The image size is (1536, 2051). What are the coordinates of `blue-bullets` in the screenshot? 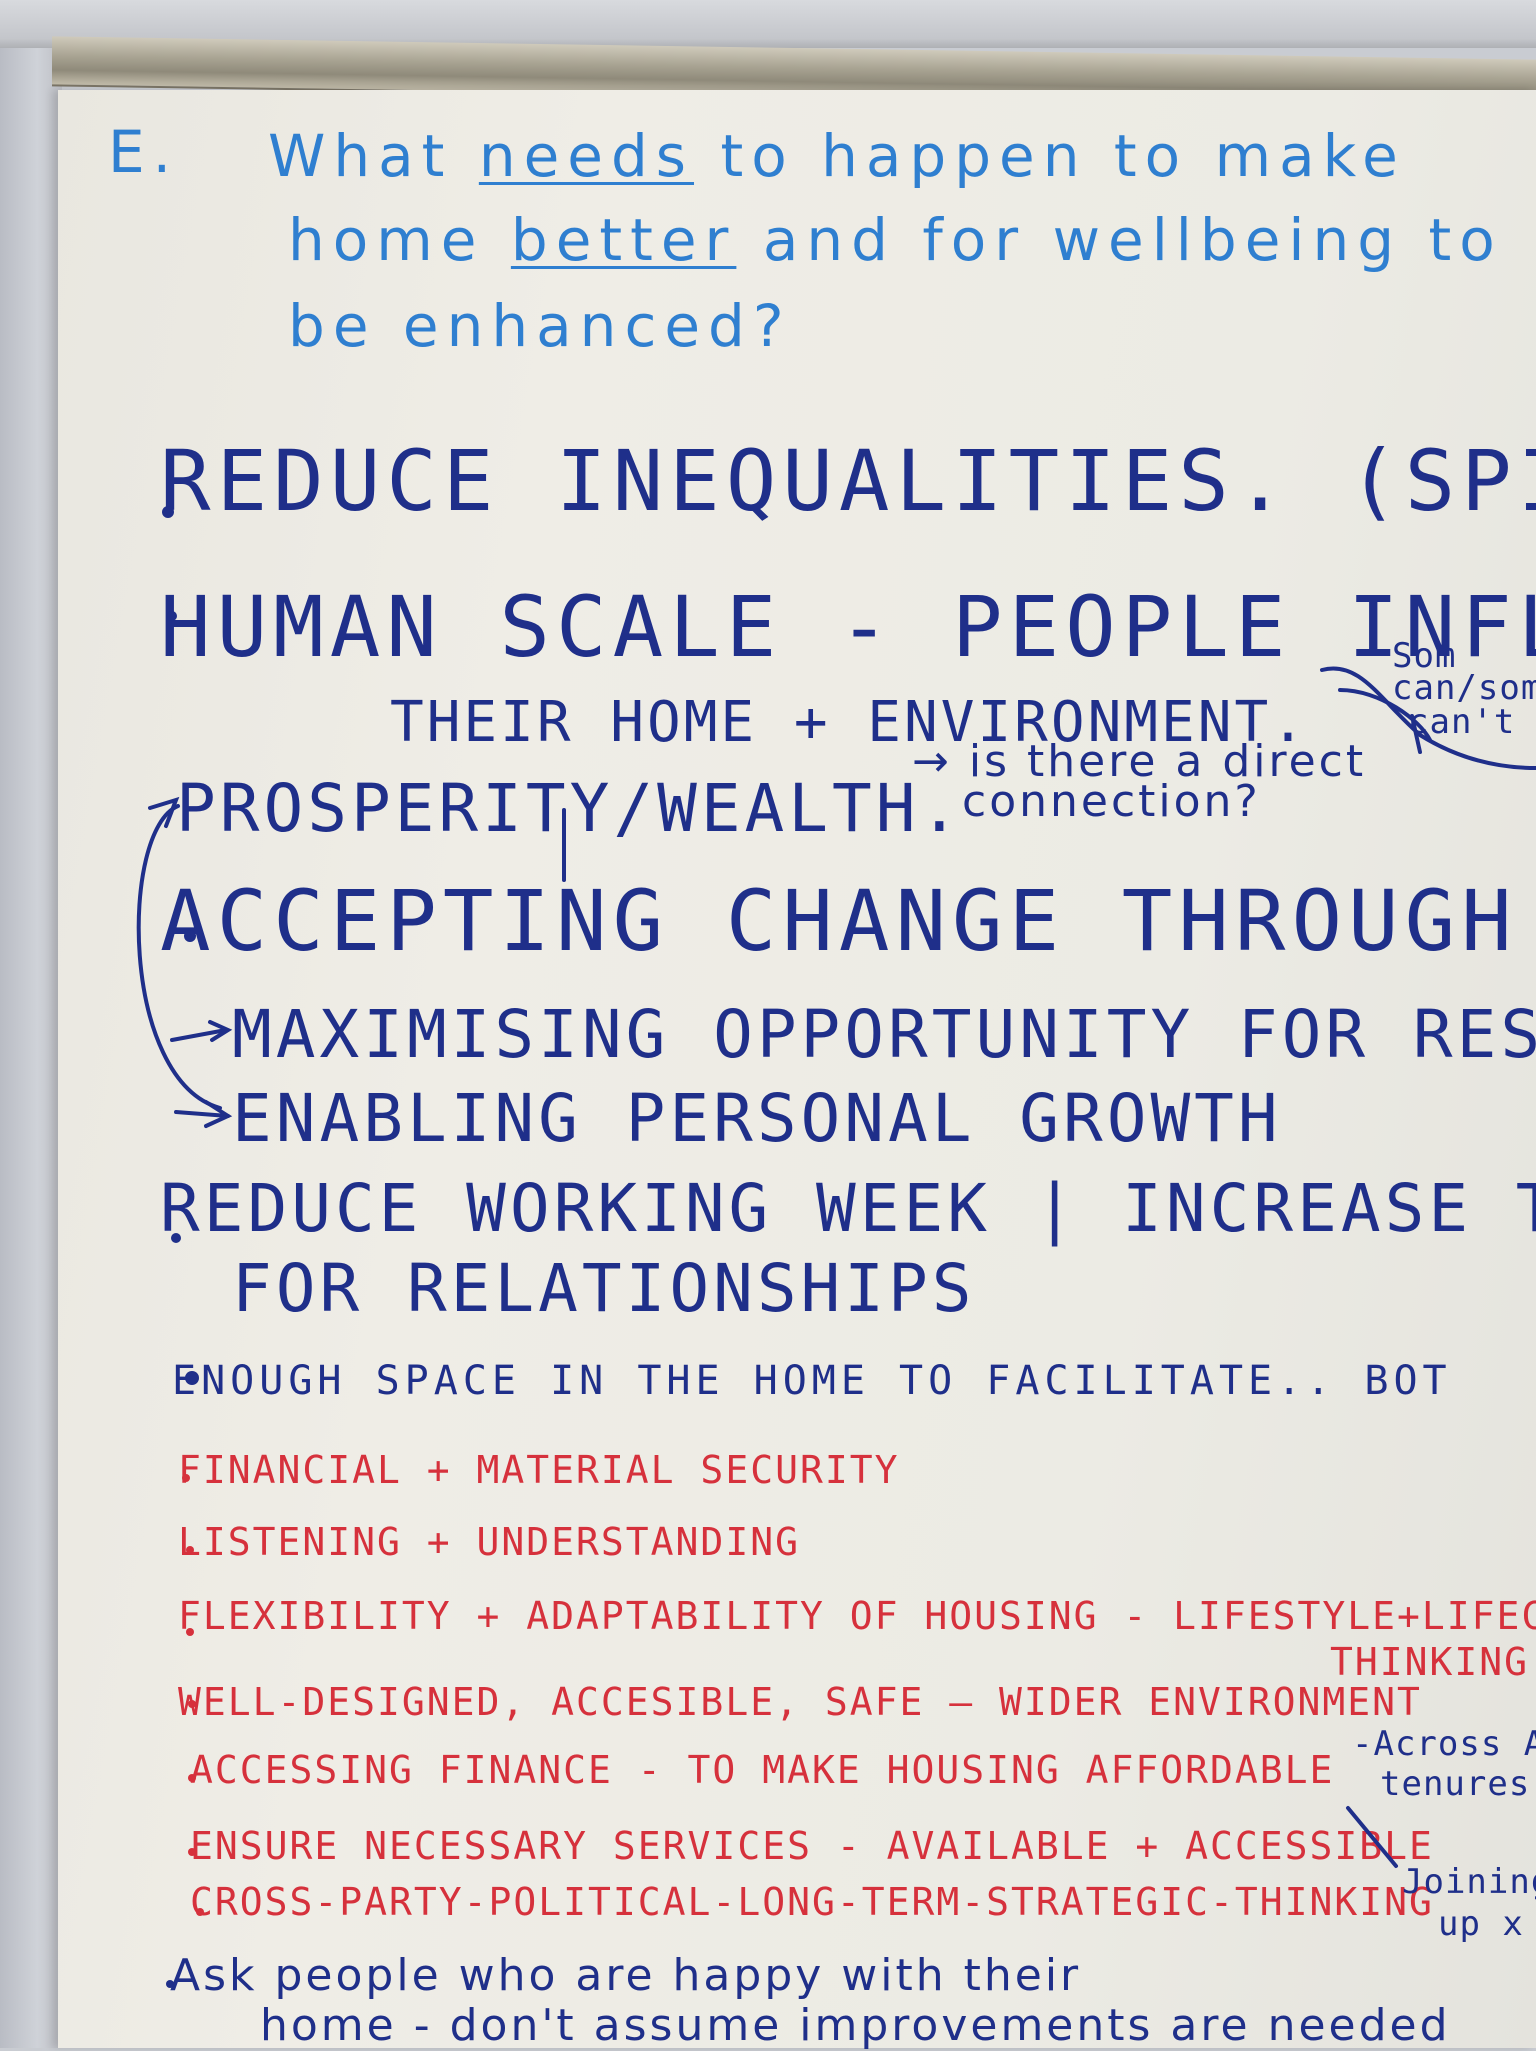 It's located at (180, 945).